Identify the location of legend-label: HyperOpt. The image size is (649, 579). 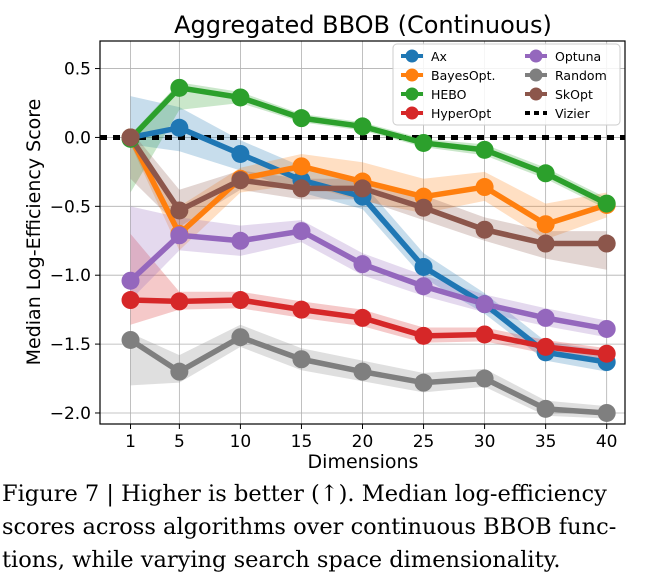
(461, 113).